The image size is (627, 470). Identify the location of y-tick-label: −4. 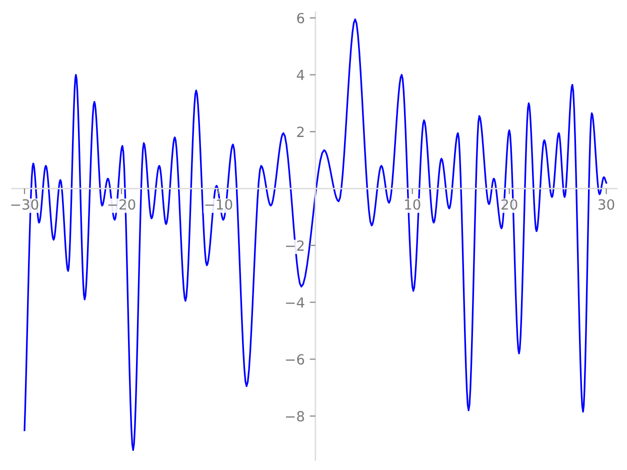
(295, 302).